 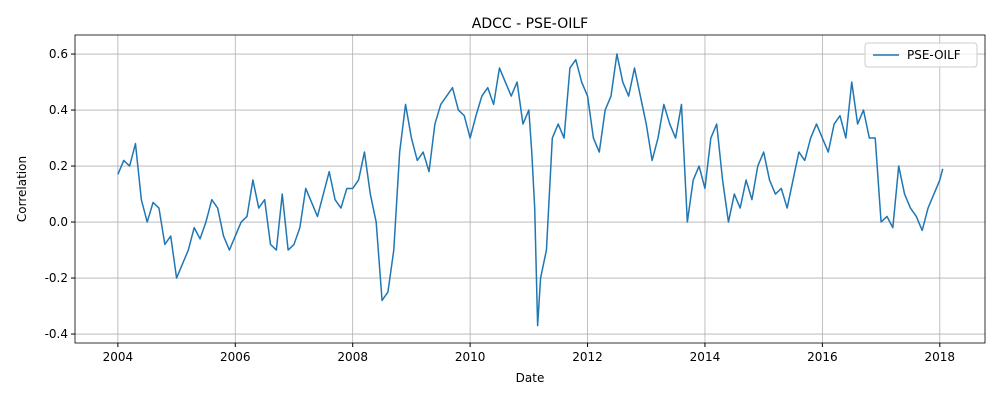 I want to click on x-tick-label: 2014, so click(x=705, y=357).